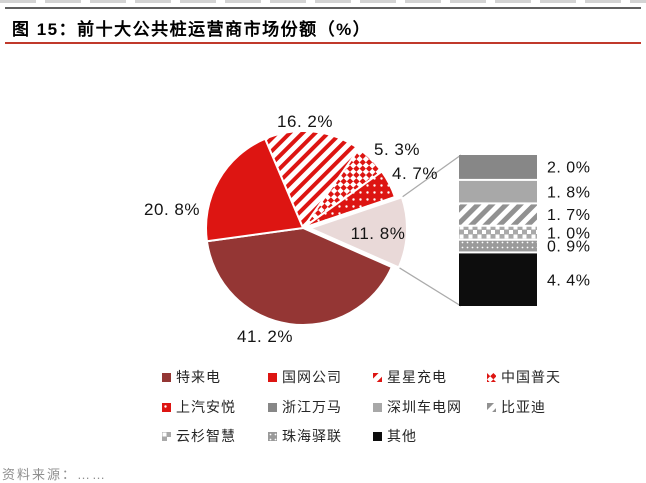  What do you see at coordinates (568, 168) in the screenshot?
I see `bar-label-wanma: 2. 0%` at bounding box center [568, 168].